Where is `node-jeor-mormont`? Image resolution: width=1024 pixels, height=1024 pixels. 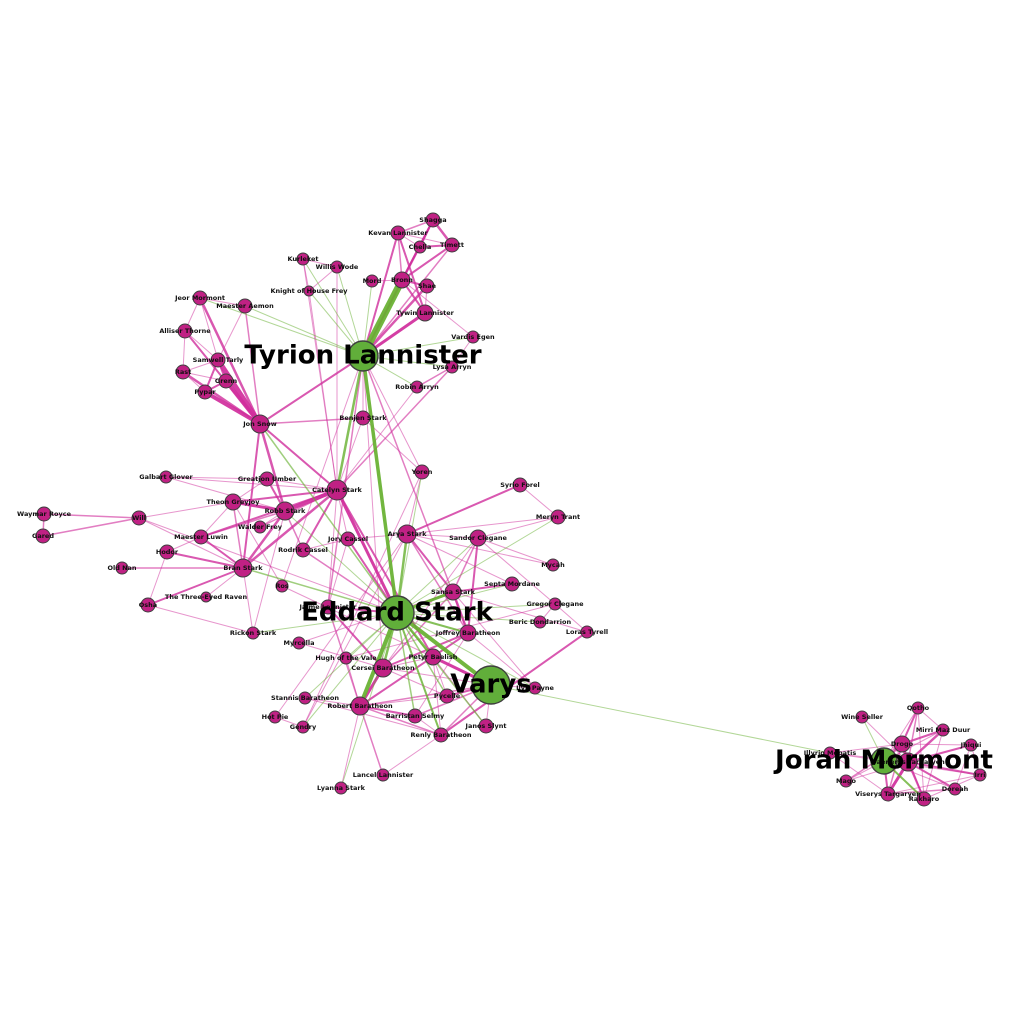
node-jeor-mormont is located at coordinates (200, 298).